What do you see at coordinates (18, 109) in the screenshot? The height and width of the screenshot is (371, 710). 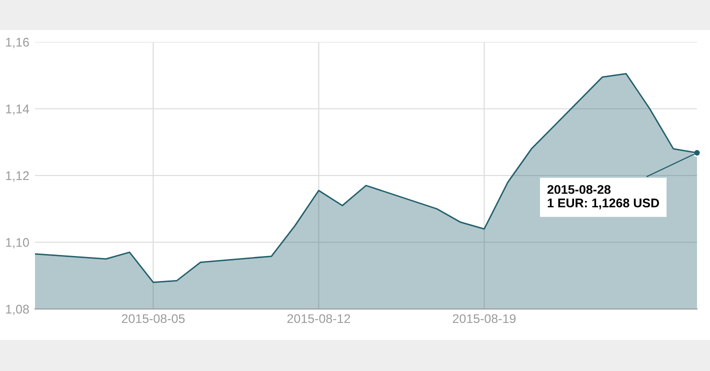 I see `y-tick-label: 1,14` at bounding box center [18, 109].